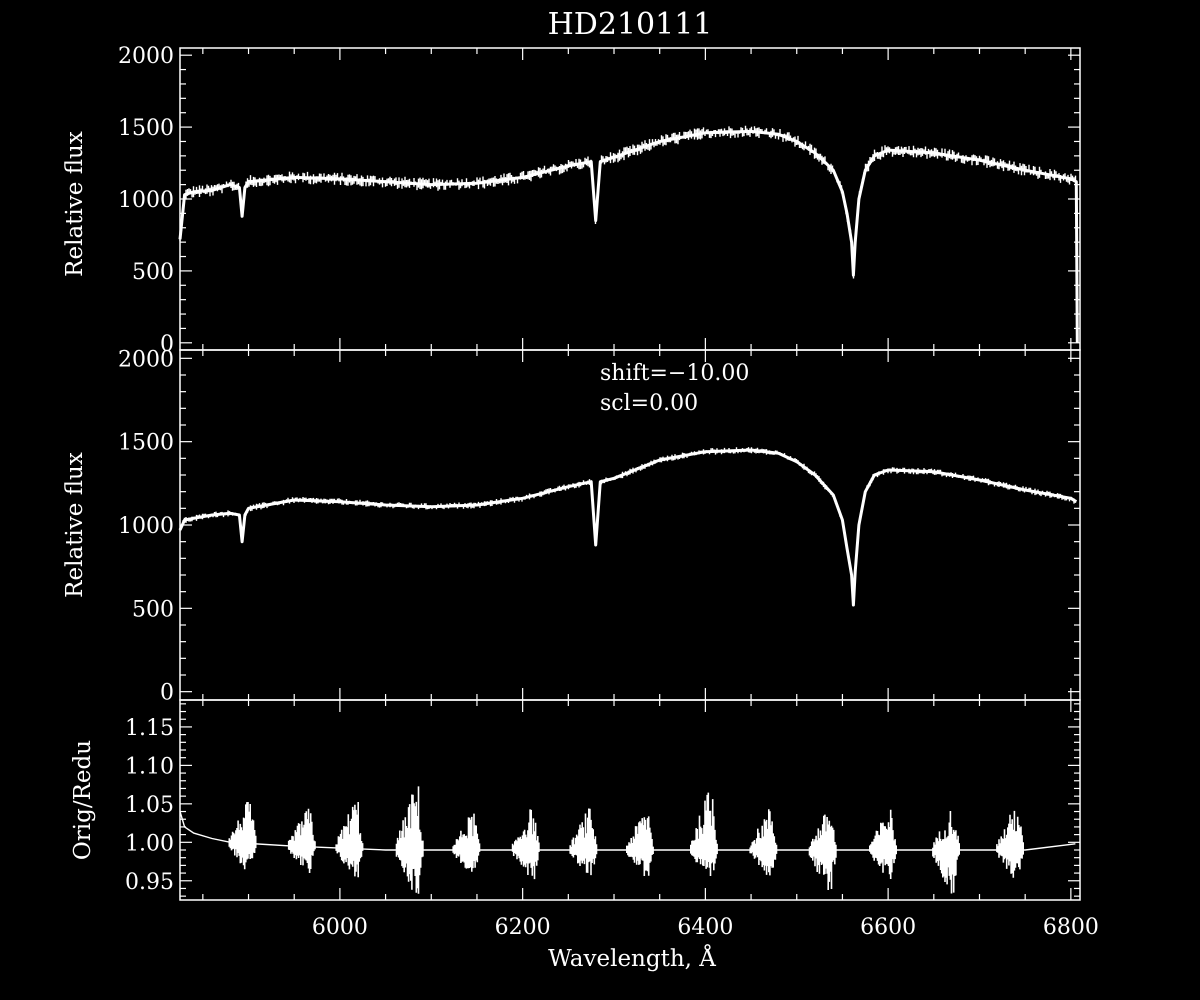 This screenshot has width=1200, height=1000. What do you see at coordinates (888, 927) in the screenshot?
I see `x-tick-label: 6600` at bounding box center [888, 927].